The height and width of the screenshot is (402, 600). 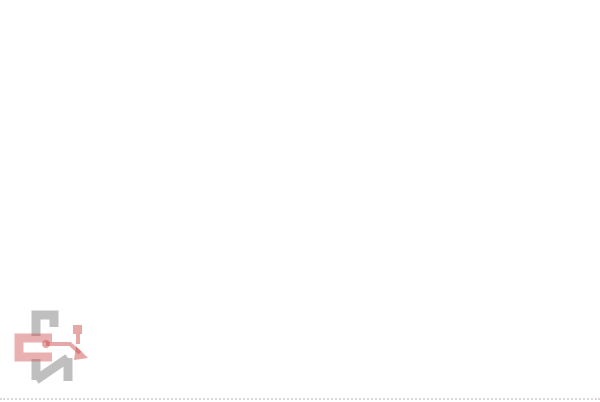 I want to click on y-axis-label, so click(x=16, y=197).